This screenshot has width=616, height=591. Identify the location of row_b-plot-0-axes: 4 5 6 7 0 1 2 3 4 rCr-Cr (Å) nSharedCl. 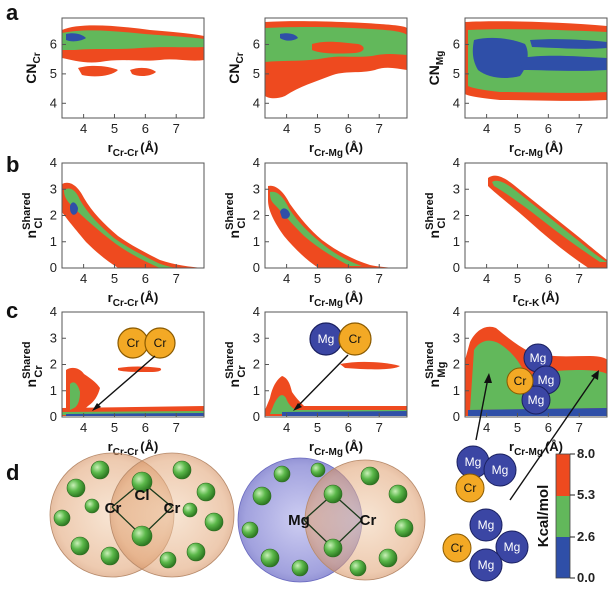
(100, 232).